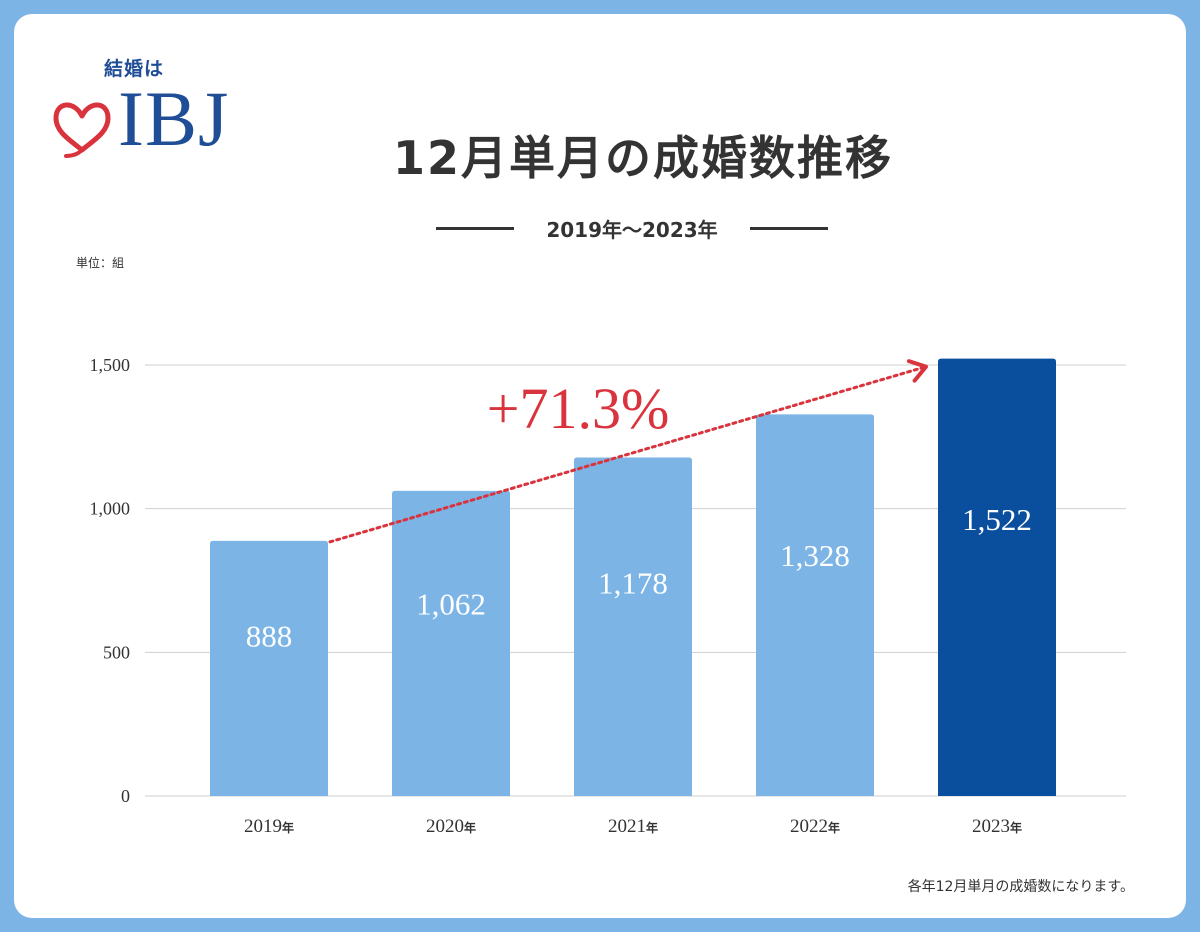 This screenshot has height=932, width=1200. I want to click on subtitle-rule-left, so click(475, 228).